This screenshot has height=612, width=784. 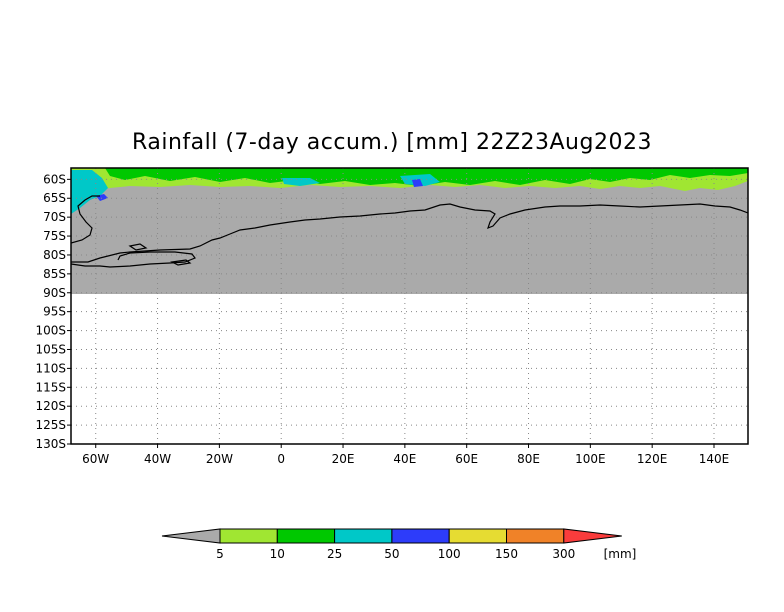 What do you see at coordinates (391, 554) in the screenshot?
I see `colorbar-tick-label: 50` at bounding box center [391, 554].